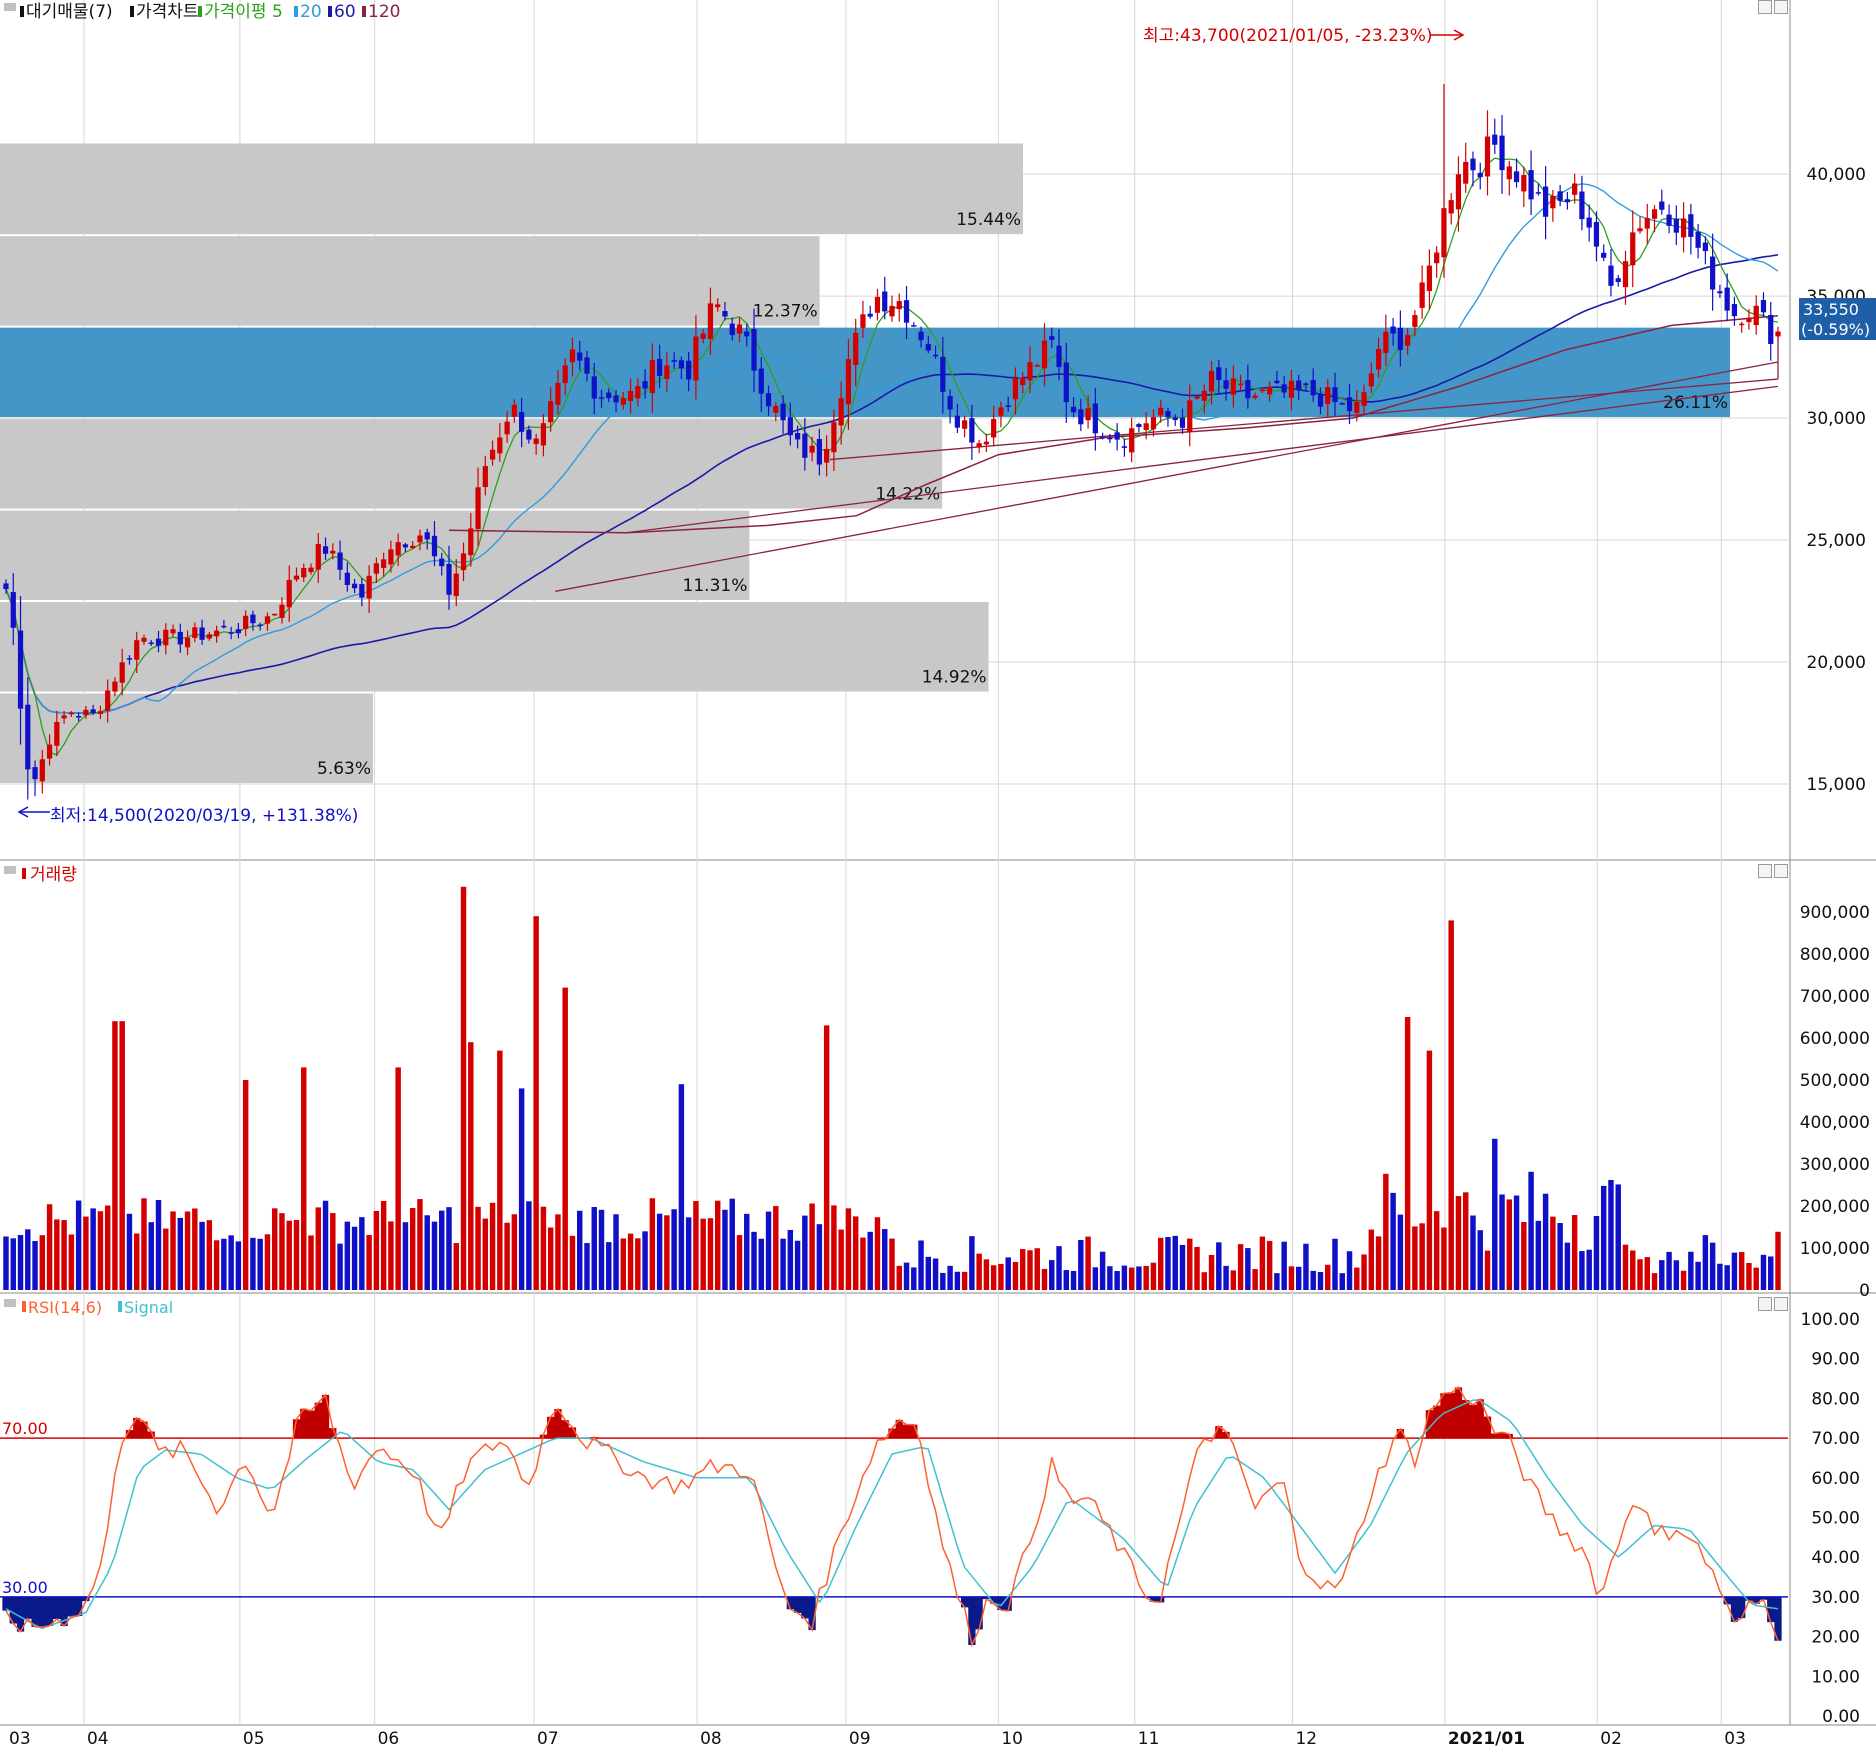 The width and height of the screenshot is (1876, 1750). Describe the element at coordinates (1781, 871) in the screenshot. I see `volume-panel-close-button` at that location.